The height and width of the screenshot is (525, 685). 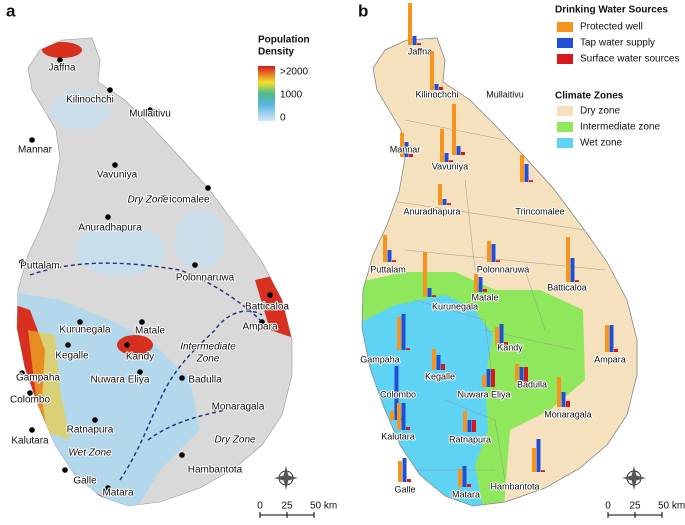 I want to click on district-label: Matara, so click(x=466, y=494).